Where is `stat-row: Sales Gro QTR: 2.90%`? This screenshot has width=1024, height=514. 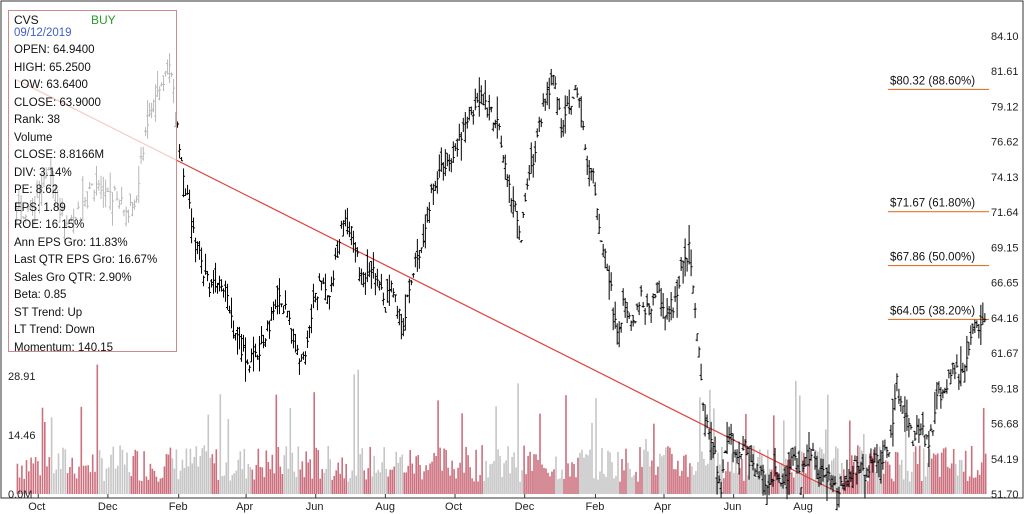 stat-row: Sales Gro QTR: 2.90% is located at coordinates (73, 277).